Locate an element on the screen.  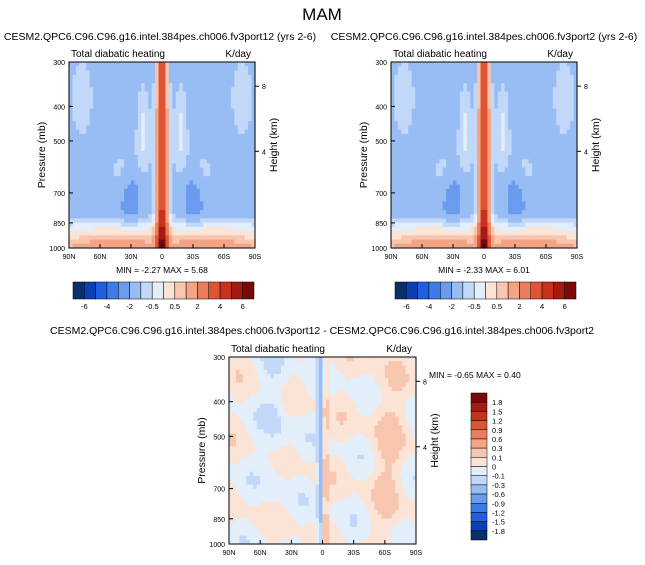
units-label: K/day is located at coordinates (560, 54).